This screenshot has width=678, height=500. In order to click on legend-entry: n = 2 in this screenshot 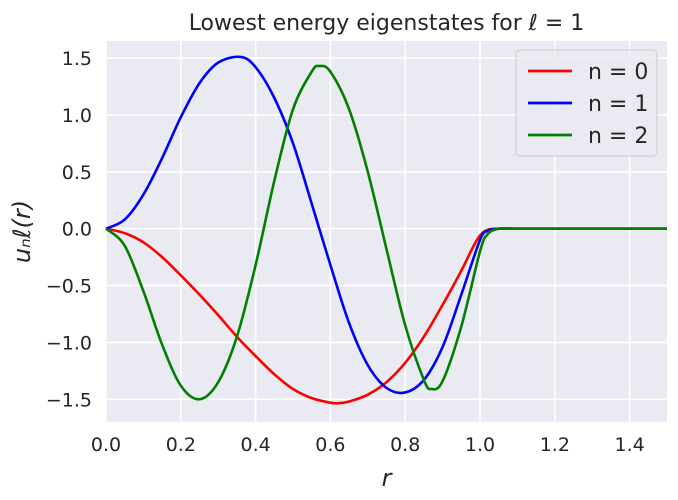, I will do `click(618, 136)`.